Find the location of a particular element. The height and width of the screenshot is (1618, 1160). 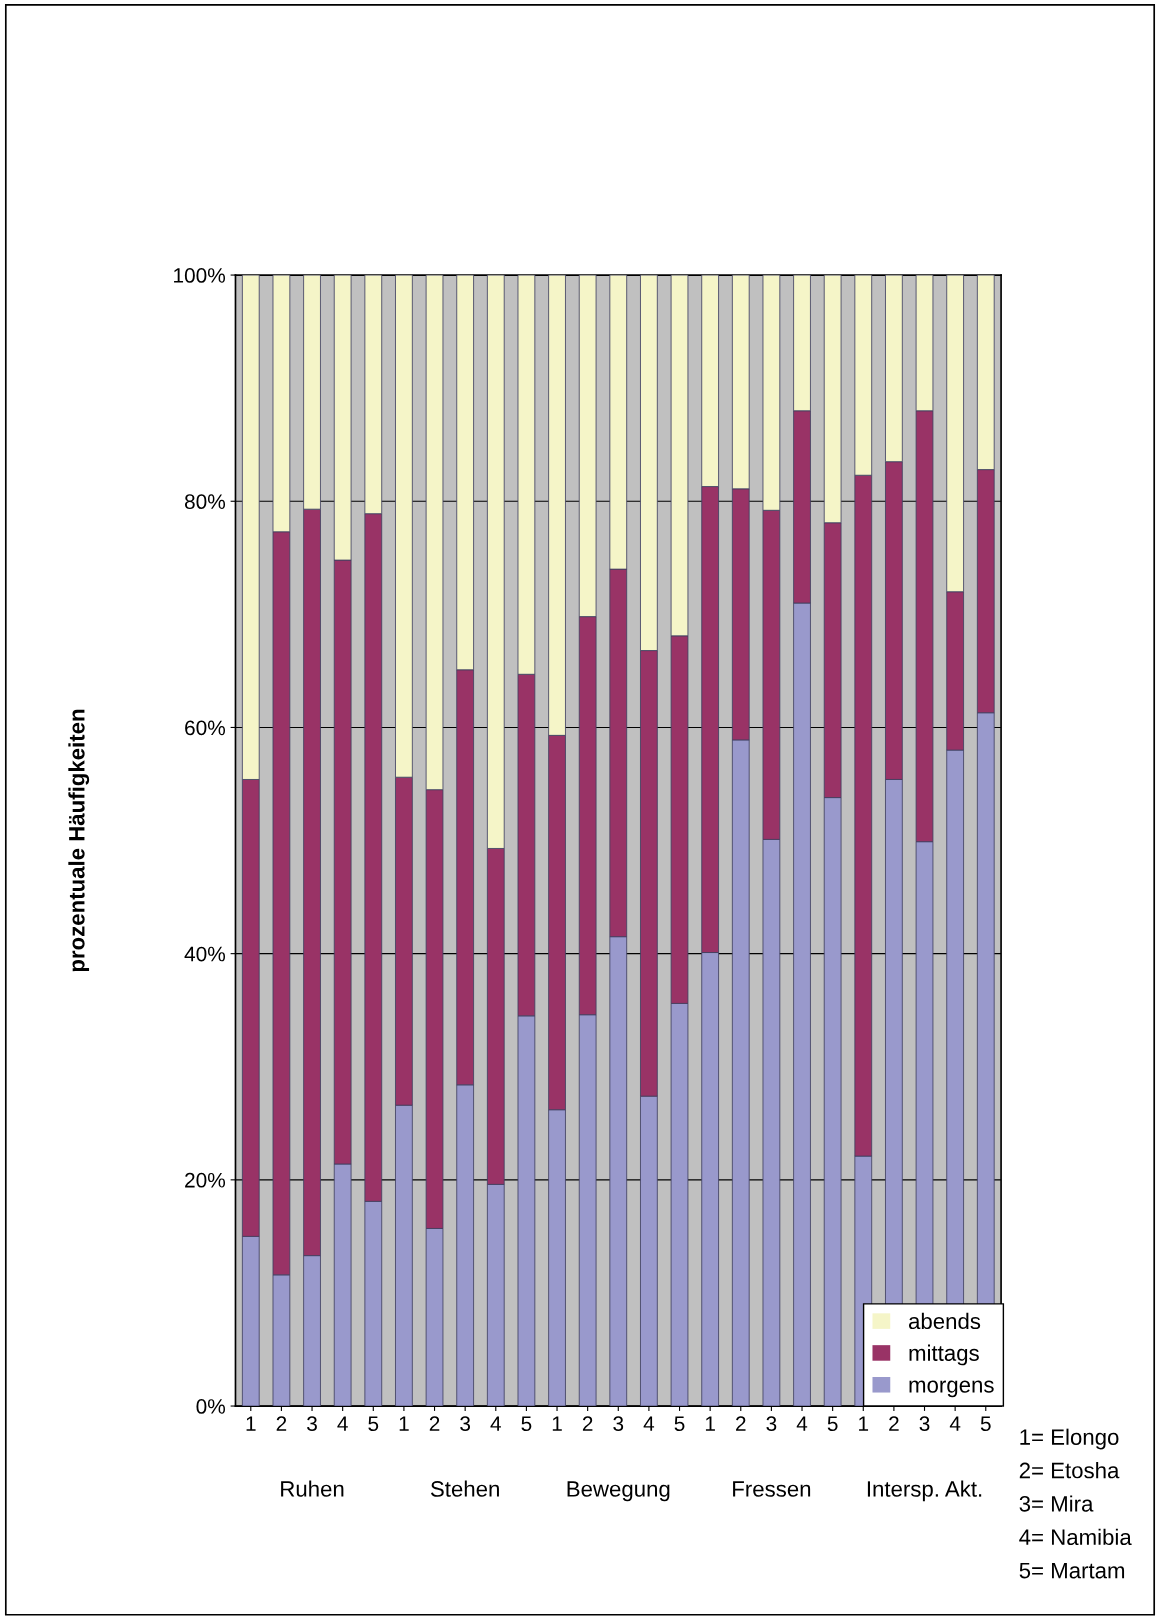

text: 2= Etosha is located at coordinates (1069, 1470).